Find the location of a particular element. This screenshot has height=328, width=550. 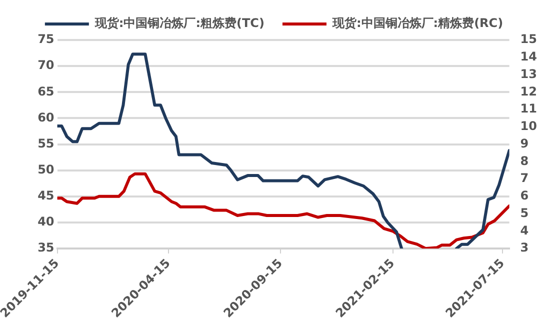

y2-tick-label: 14 is located at coordinates (529, 57).